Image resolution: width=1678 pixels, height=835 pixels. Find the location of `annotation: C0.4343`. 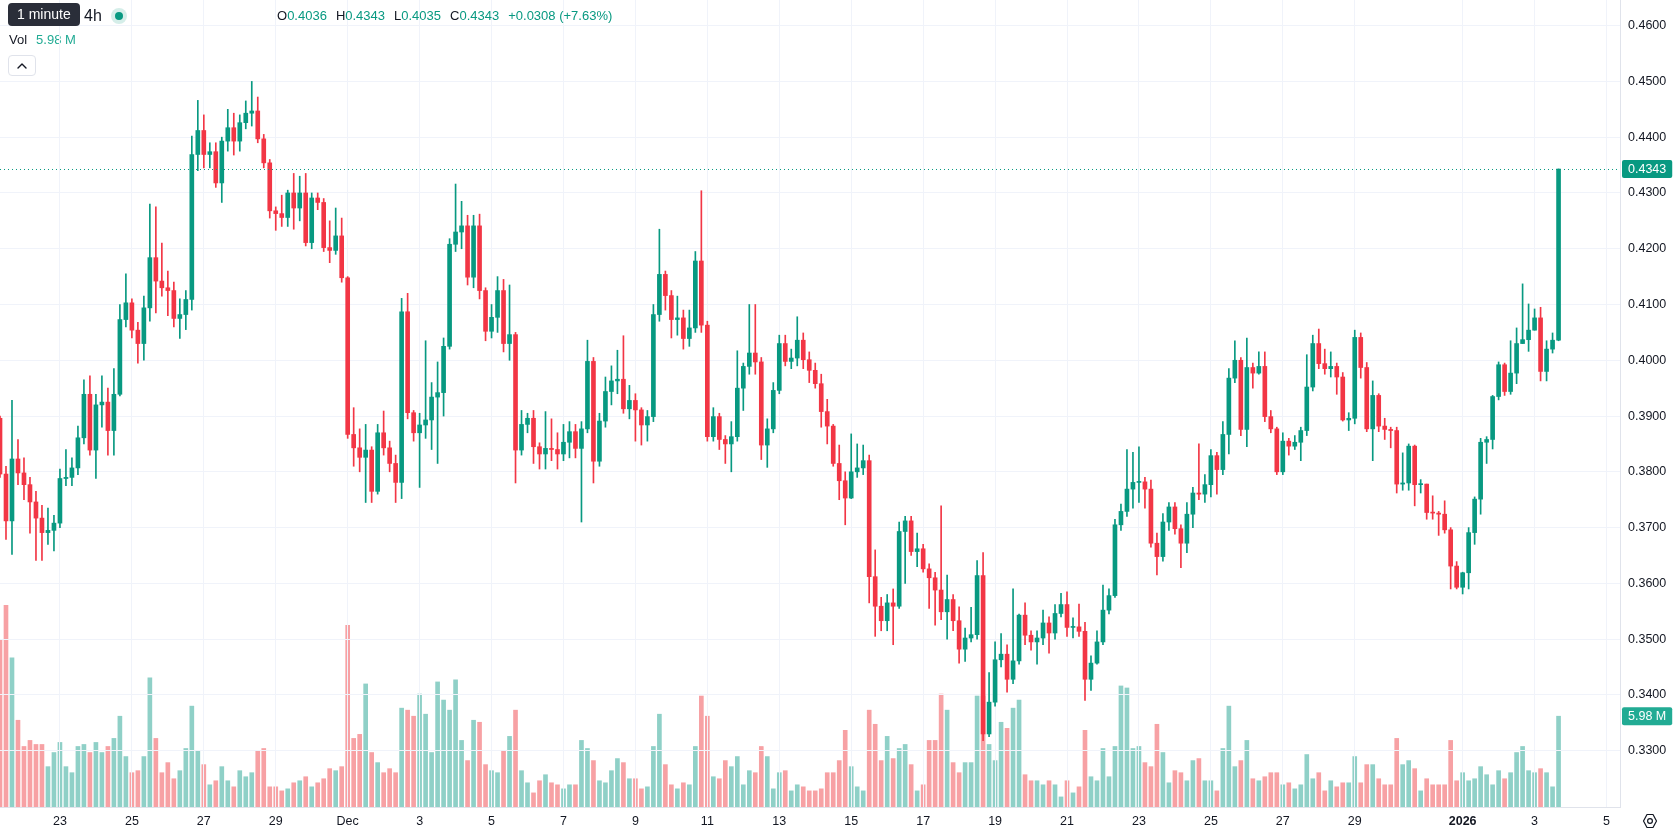

annotation: C0.4343 is located at coordinates (475, 16).